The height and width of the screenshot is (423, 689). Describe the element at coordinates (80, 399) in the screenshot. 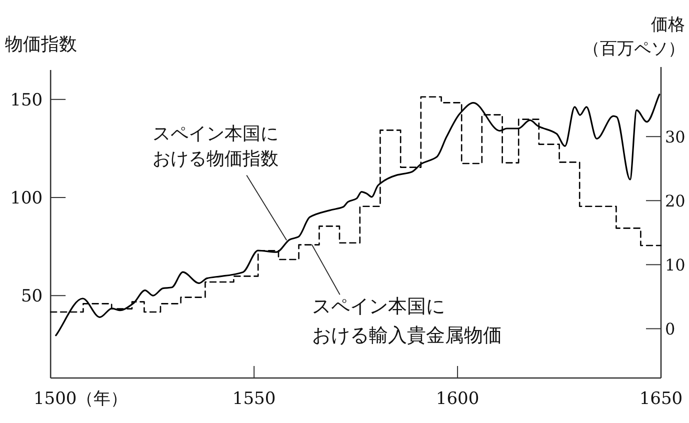

I see `x-tick-label: 1500（年）` at that location.